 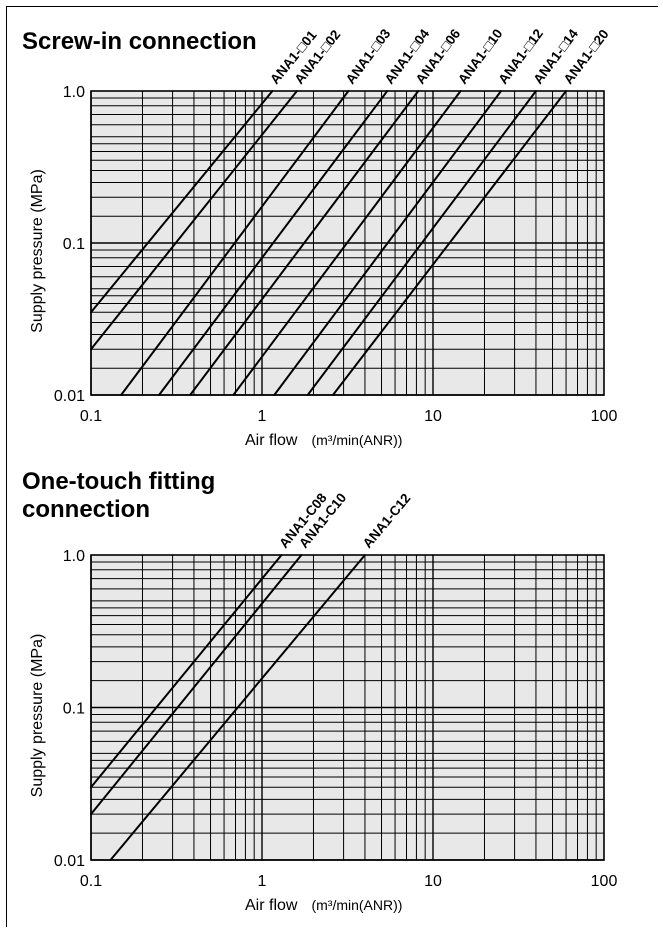 What do you see at coordinates (387, 521) in the screenshot?
I see `series-label: ANA1-C12` at bounding box center [387, 521].